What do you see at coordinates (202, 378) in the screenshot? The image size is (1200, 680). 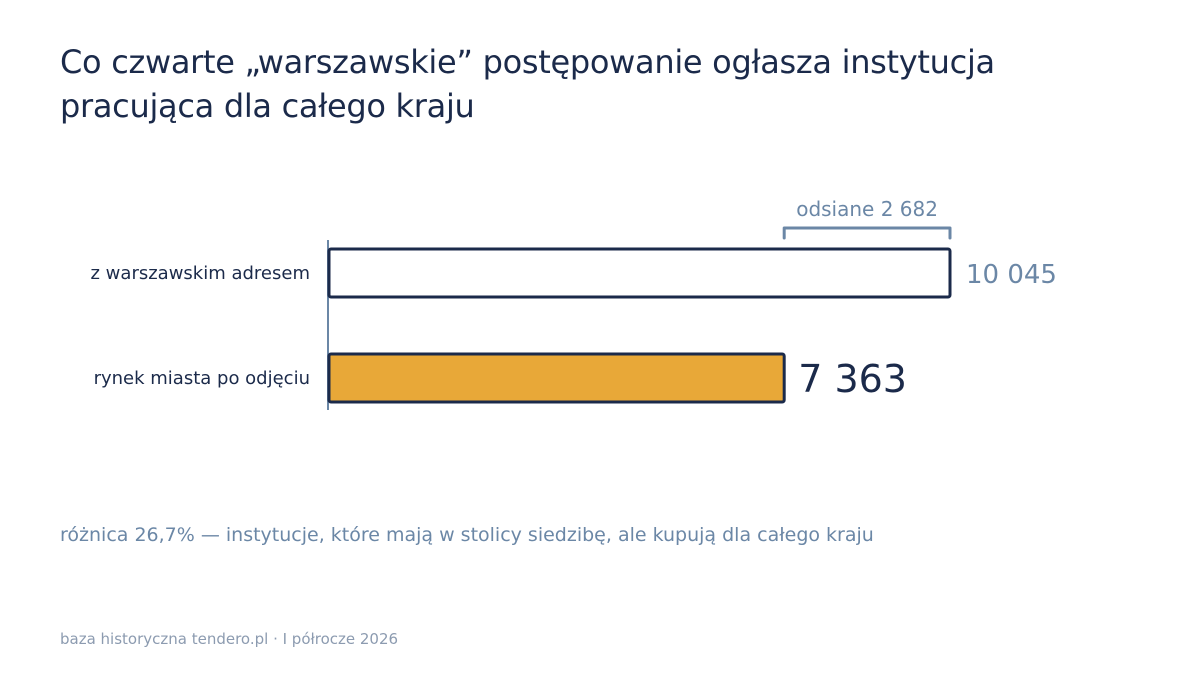 I see `category-label-po-odjeciu: rynek miasta po odjęciu` at bounding box center [202, 378].